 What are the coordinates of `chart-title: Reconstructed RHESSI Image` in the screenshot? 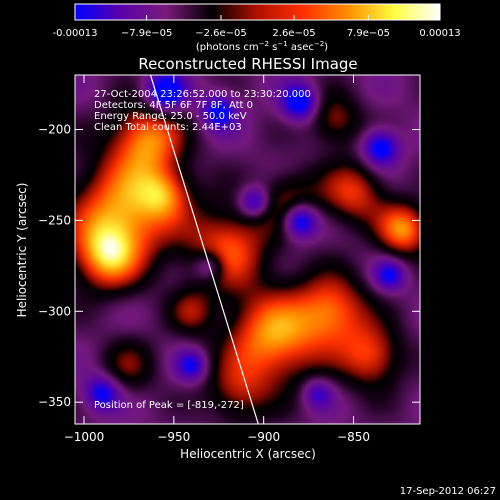 It's located at (247, 64).